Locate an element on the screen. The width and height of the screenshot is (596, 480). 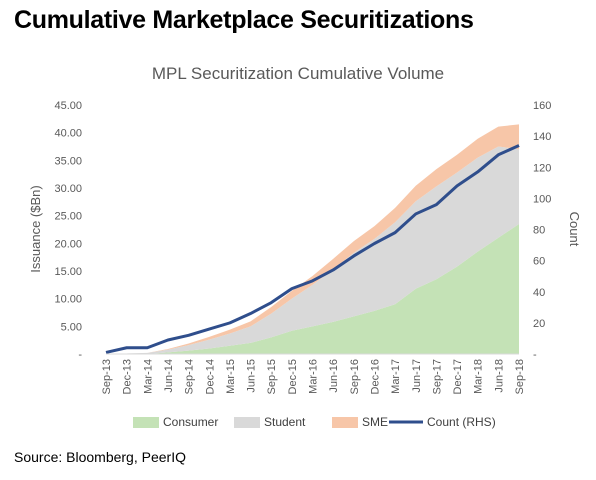
x-tick-label: Sep-18 is located at coordinates (520, 376).